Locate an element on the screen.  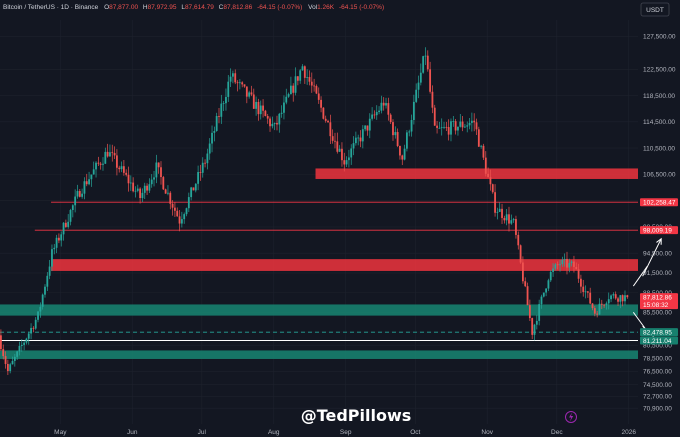
lightning-icon is located at coordinates (571, 417).